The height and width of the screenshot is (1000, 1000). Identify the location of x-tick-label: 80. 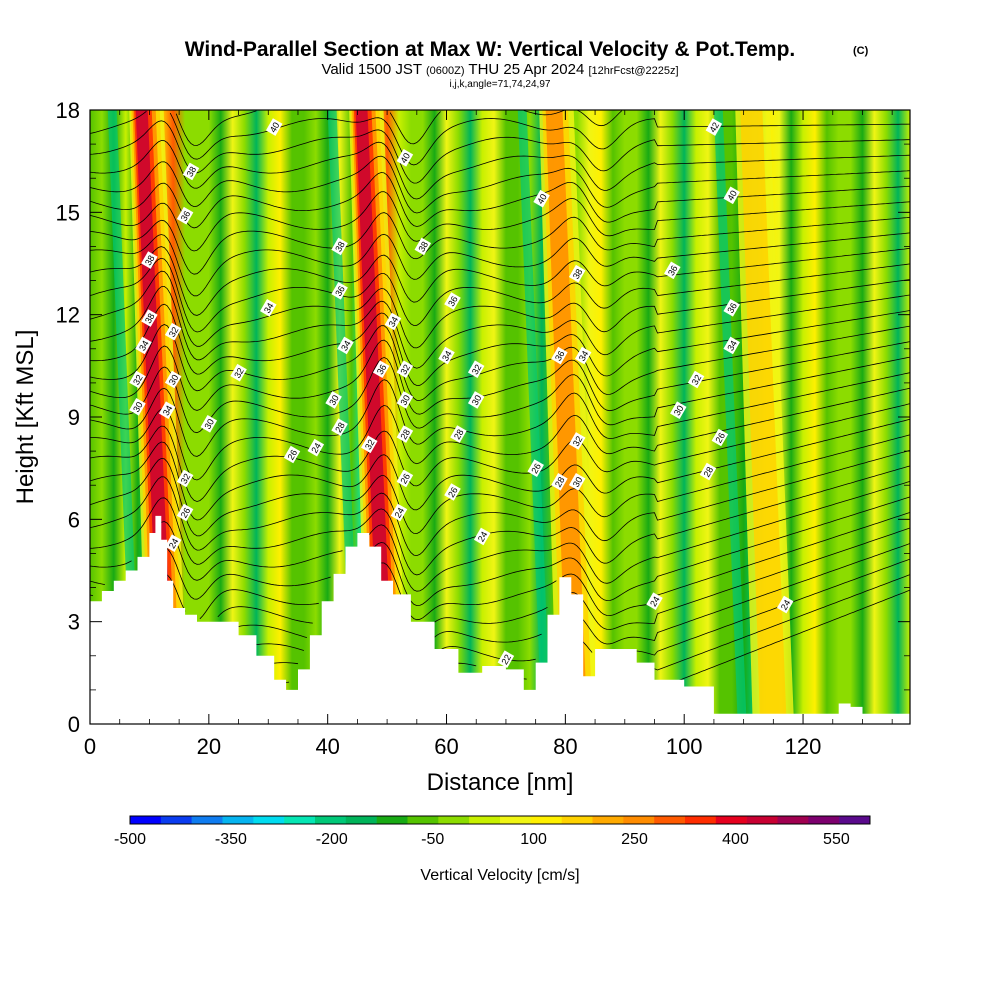
(565, 746).